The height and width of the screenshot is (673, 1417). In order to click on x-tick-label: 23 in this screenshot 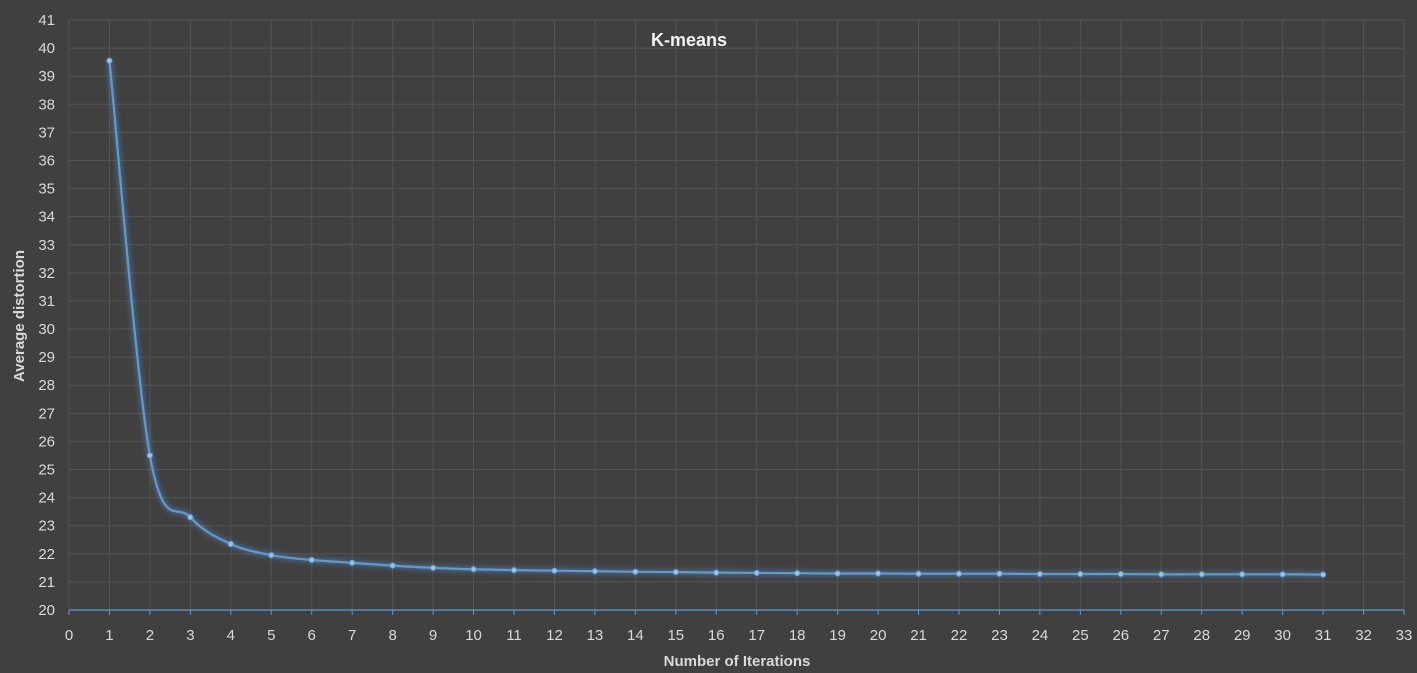, I will do `click(999, 635)`.